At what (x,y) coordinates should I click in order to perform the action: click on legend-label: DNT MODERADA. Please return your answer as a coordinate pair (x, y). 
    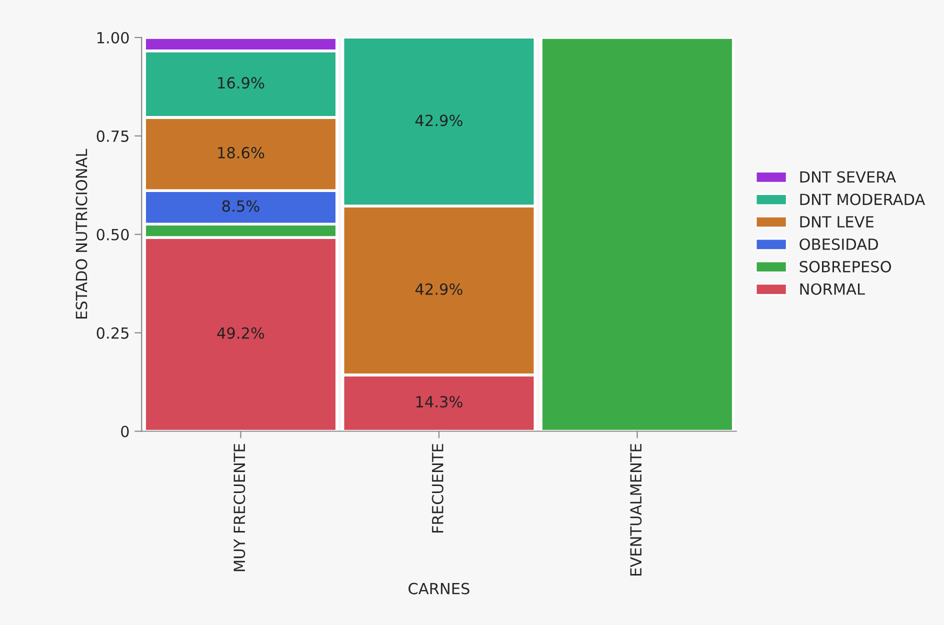
    Looking at the image, I should click on (863, 200).